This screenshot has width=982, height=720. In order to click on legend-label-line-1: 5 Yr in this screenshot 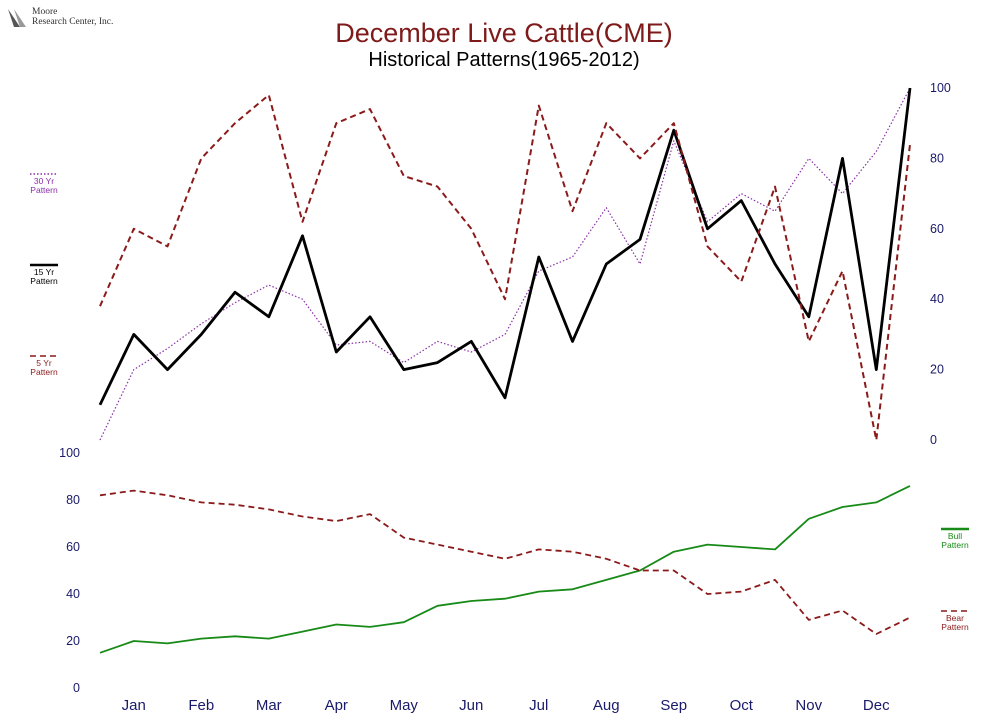, I will do `click(44, 363)`.